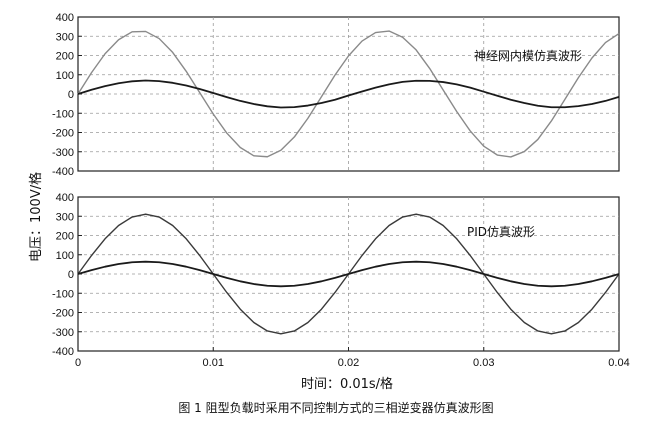 Image resolution: width=671 pixels, height=427 pixels. Describe the element at coordinates (78, 363) in the screenshot. I see `x-tick-label: 0` at that location.